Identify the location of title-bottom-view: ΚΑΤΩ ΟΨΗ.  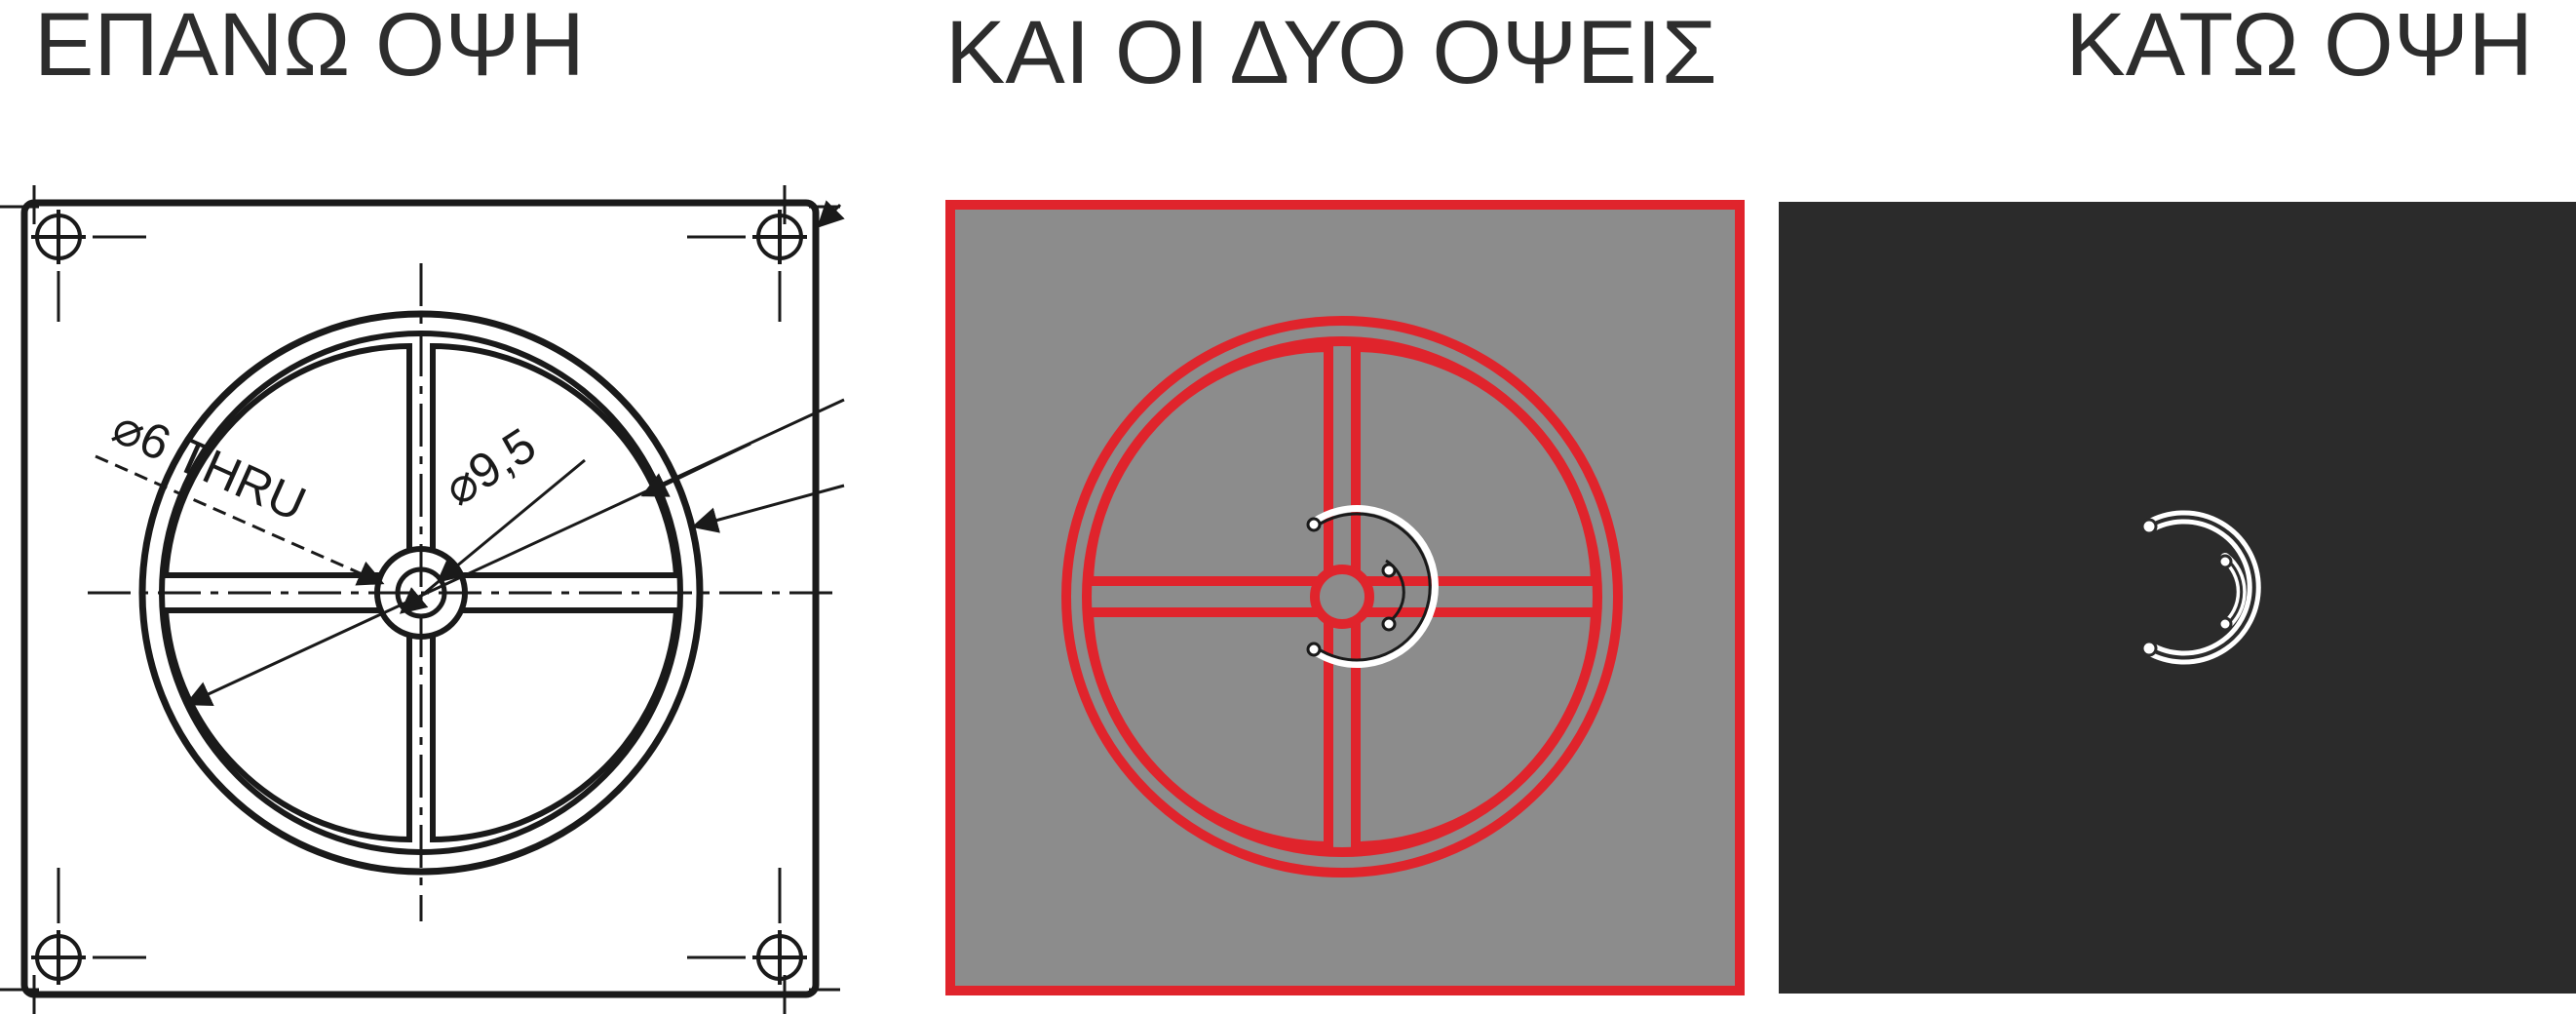
(2299, 47).